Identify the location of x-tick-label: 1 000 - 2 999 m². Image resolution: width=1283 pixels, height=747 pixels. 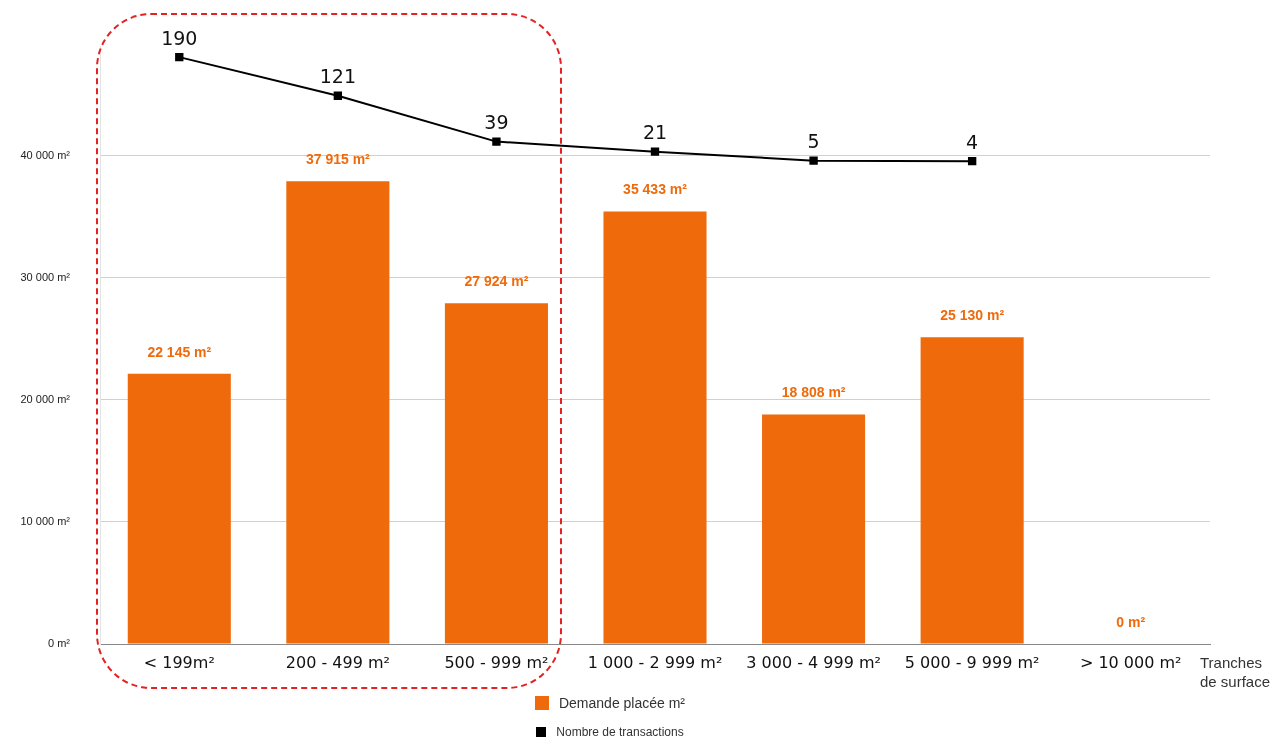
(655, 662).